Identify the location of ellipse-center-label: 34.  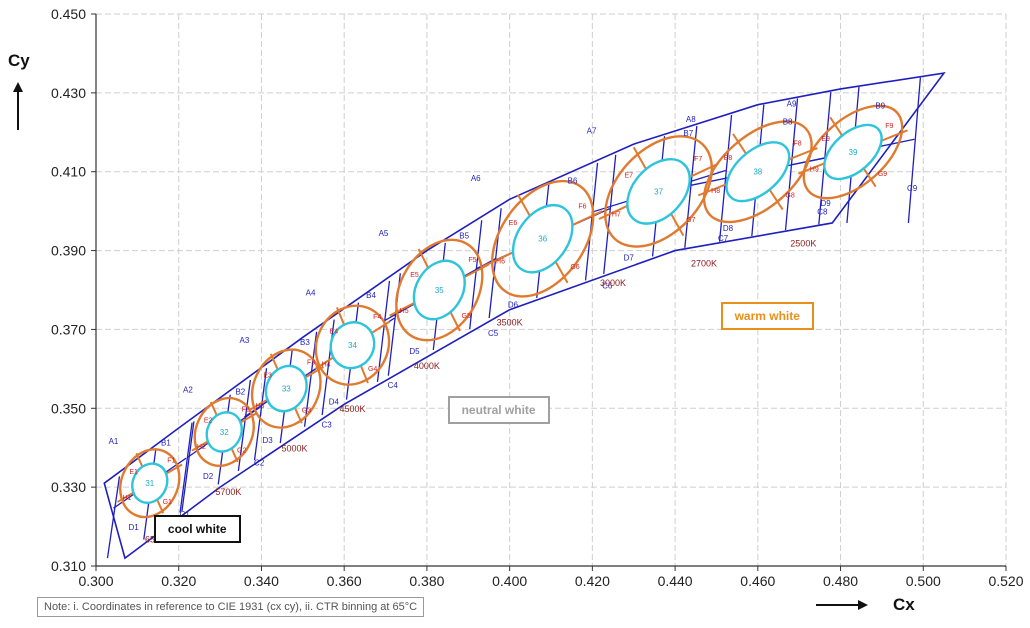
(352, 345).